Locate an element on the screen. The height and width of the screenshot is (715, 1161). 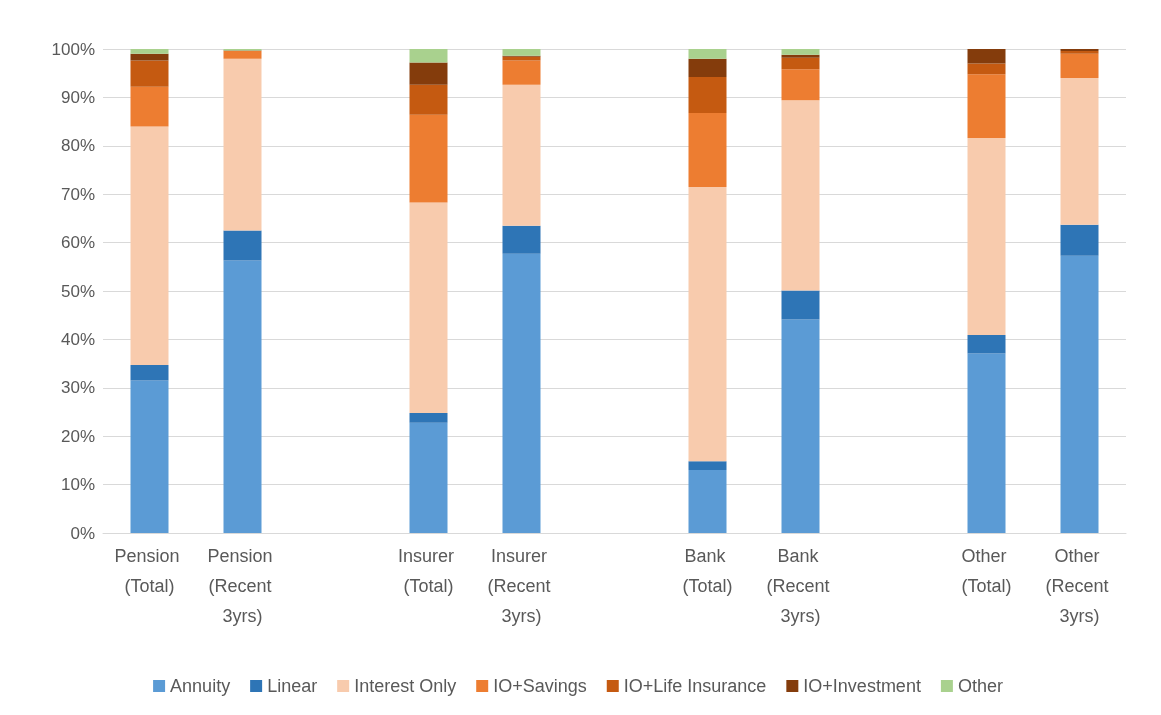
x-tick-label: Bank (Total) is located at coordinates (707, 571).